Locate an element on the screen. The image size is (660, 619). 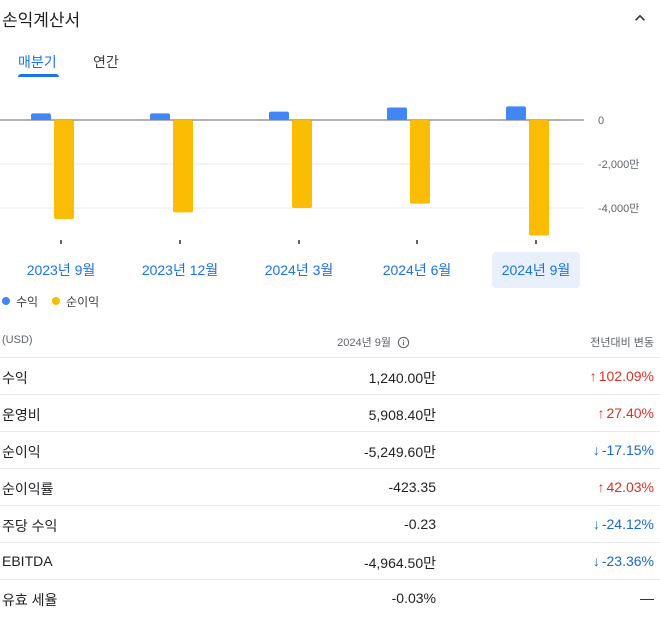
period-header-label: 2024년 9월 is located at coordinates (364, 343).